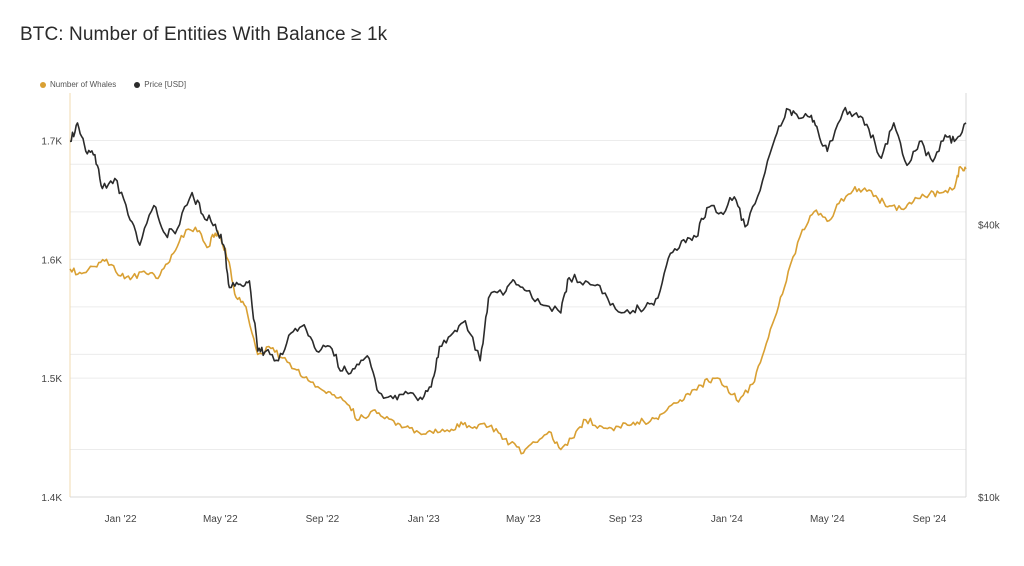  Describe the element at coordinates (626, 519) in the screenshot. I see `x-tick-label: Sep '23` at that location.